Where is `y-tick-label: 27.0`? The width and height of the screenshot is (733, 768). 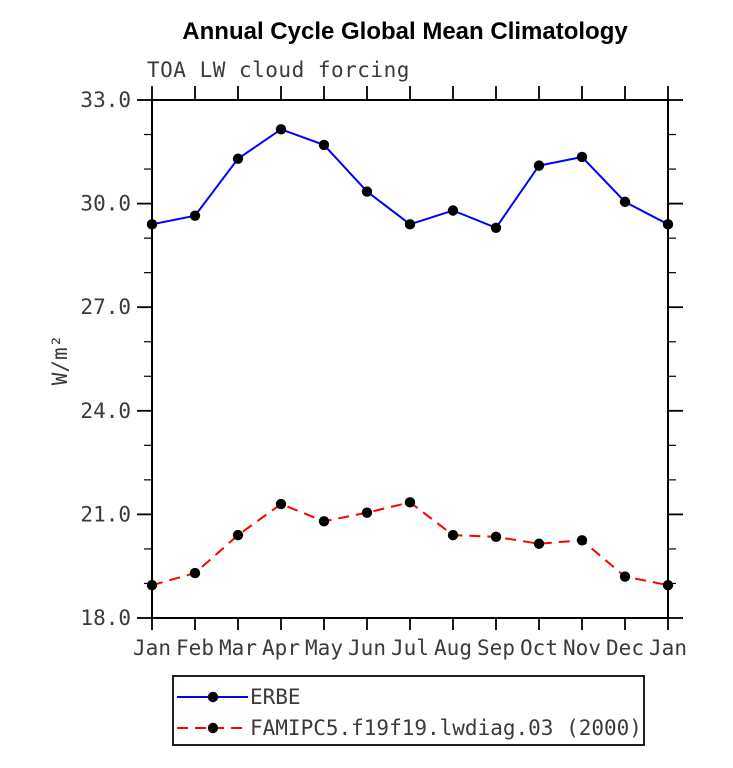
y-tick-label: 27.0 is located at coordinates (105, 307).